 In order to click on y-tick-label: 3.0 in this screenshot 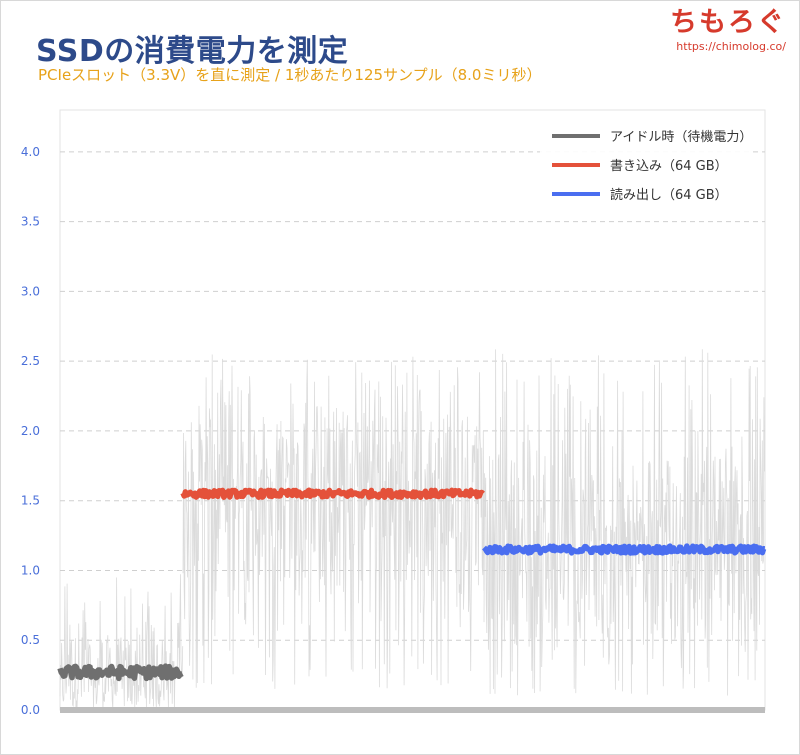, I will do `click(30, 291)`.